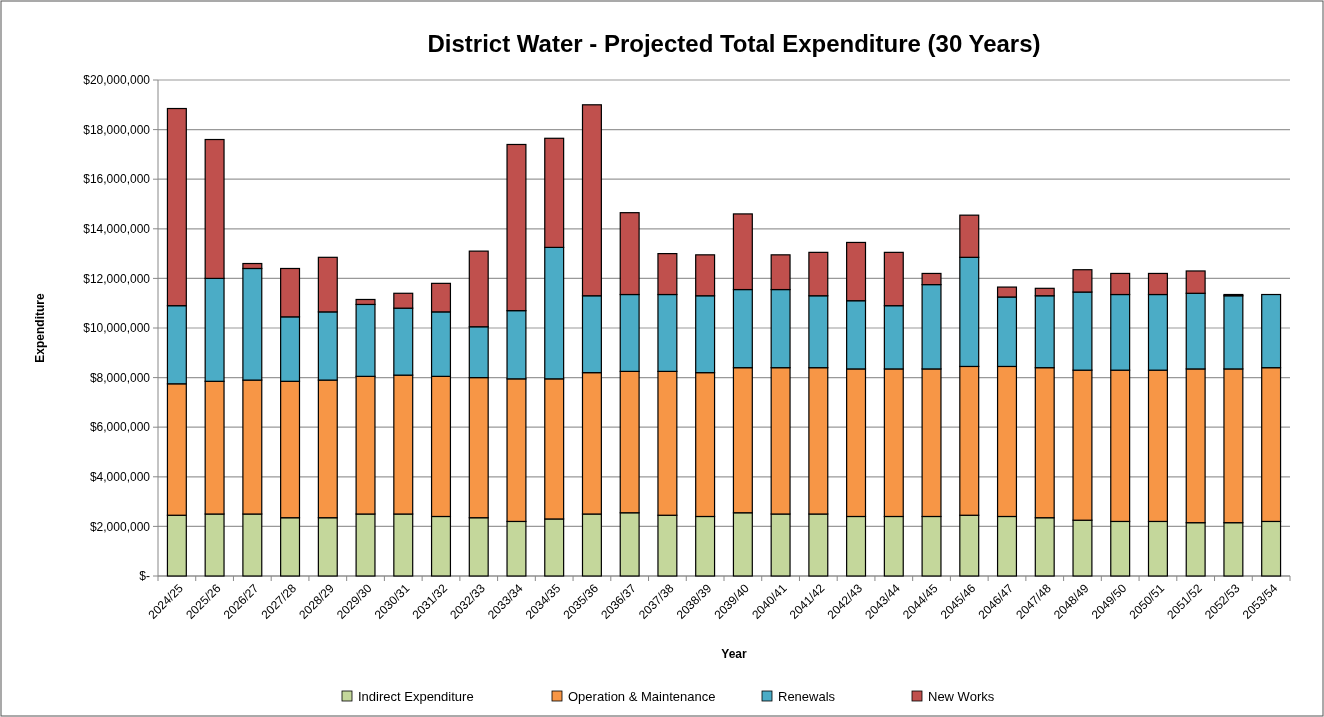 This screenshot has width=1324, height=717. Describe the element at coordinates (642, 696) in the screenshot. I see `legend-label: Operation & Maintenance` at that location.